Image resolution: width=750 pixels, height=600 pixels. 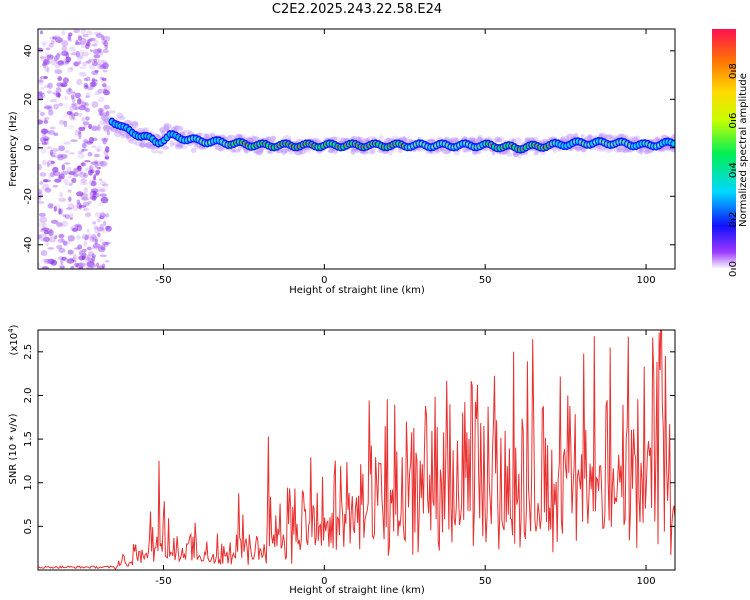 What do you see at coordinates (13, 339) in the screenshot?
I see `snr-scale-note: (x104)` at bounding box center [13, 339].